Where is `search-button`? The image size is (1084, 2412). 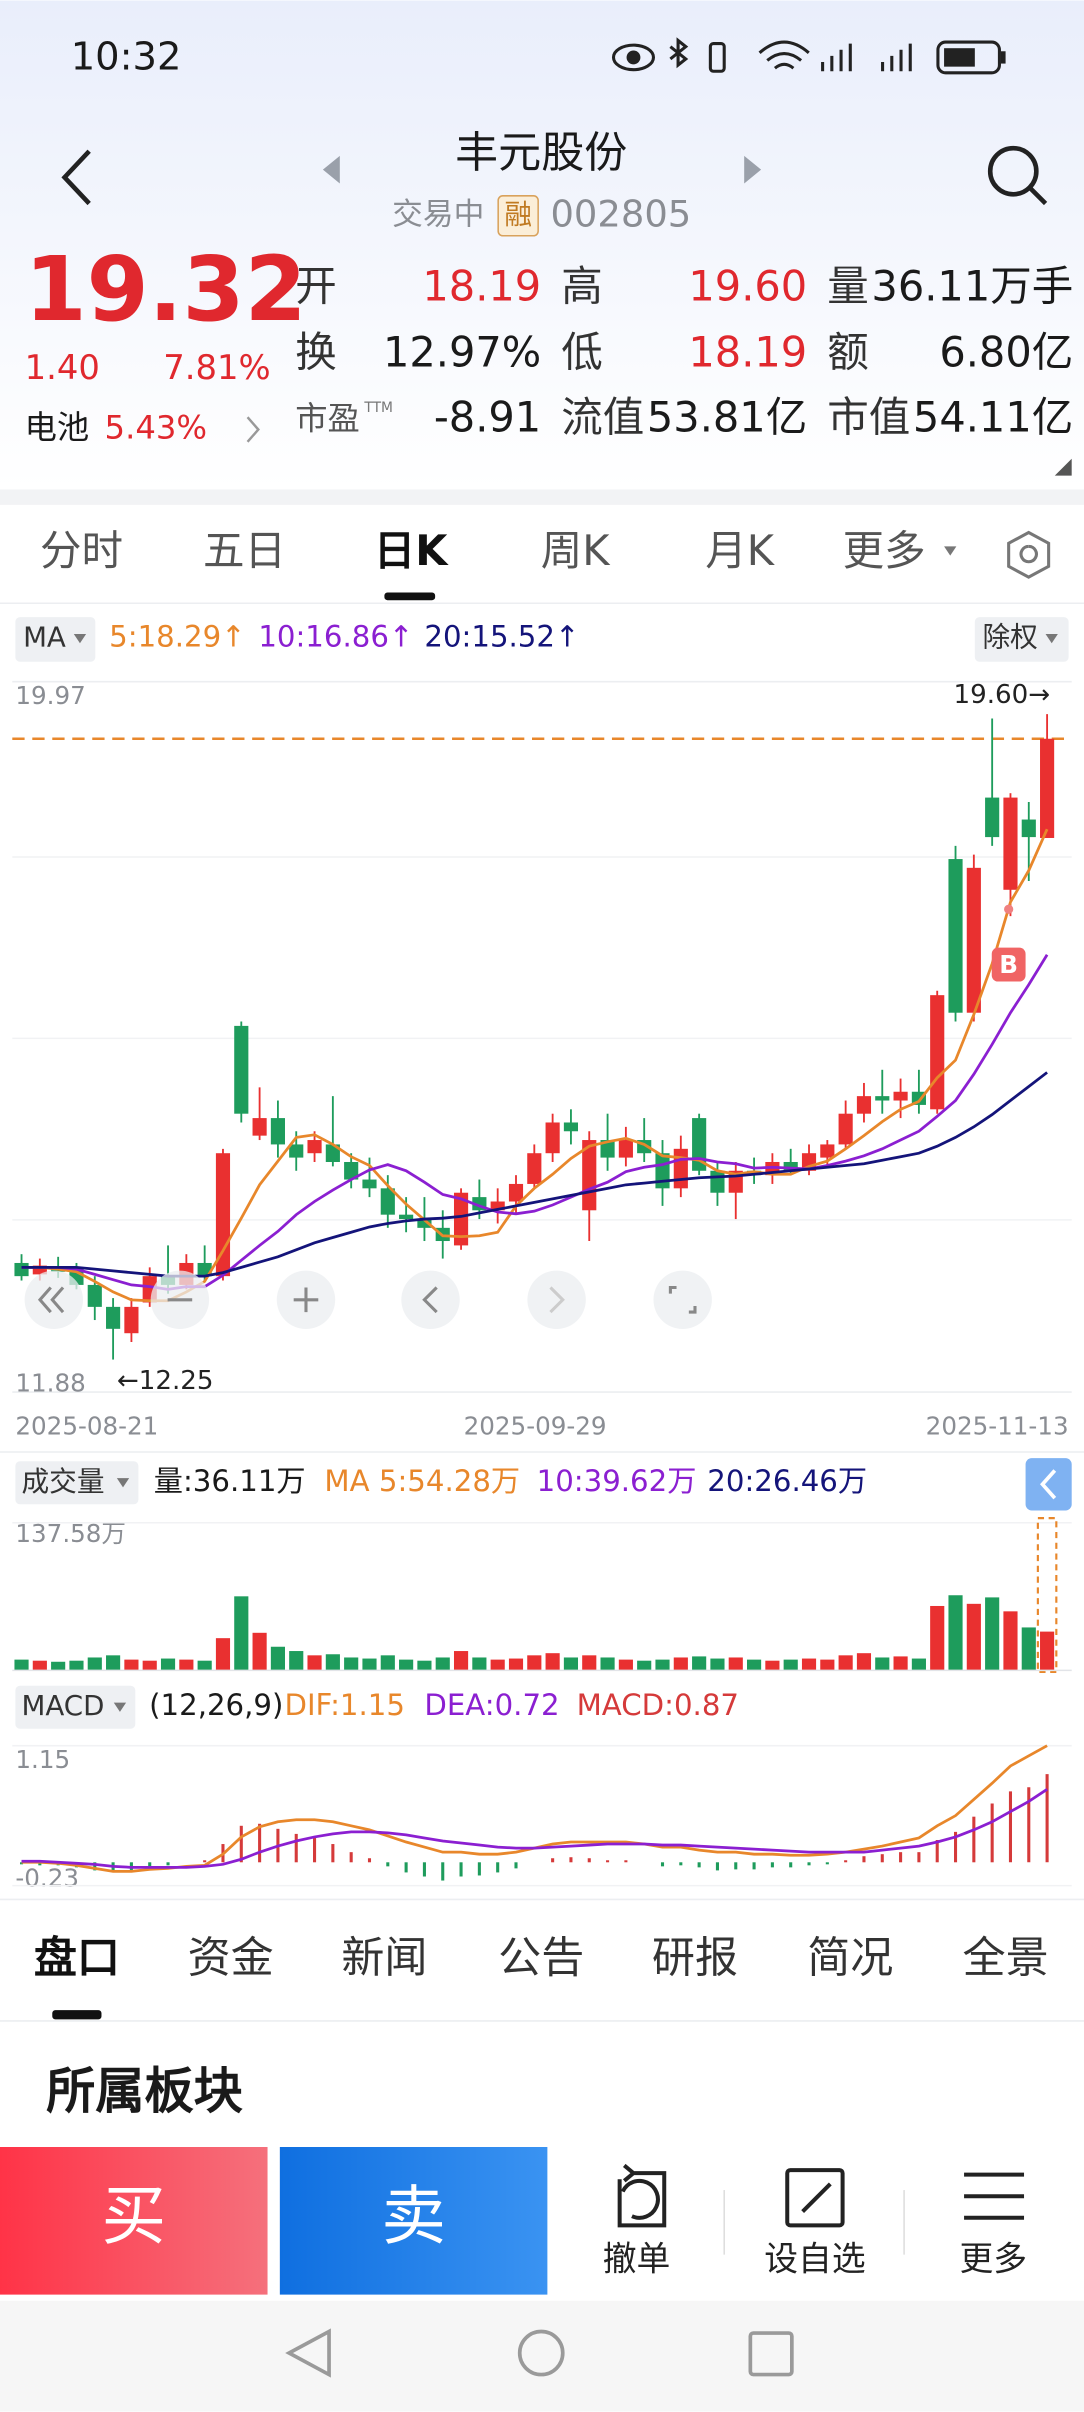 search-button is located at coordinates (1017, 175).